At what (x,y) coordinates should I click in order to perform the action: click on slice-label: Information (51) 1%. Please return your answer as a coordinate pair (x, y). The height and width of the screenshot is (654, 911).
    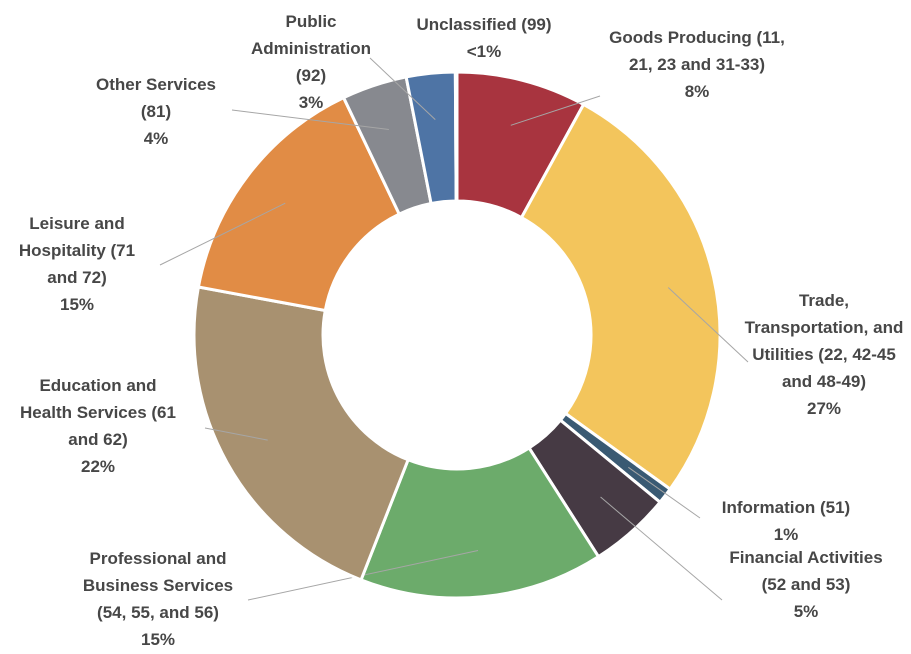
    Looking at the image, I should click on (786, 521).